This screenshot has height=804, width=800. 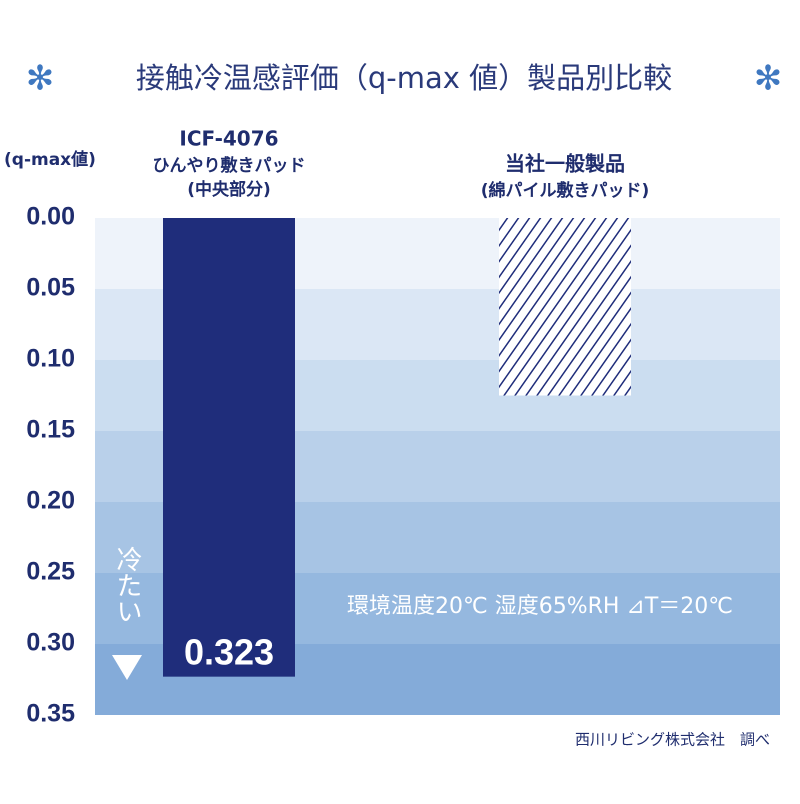 I want to click on category-label: 当社一般製品, so click(x=565, y=164).